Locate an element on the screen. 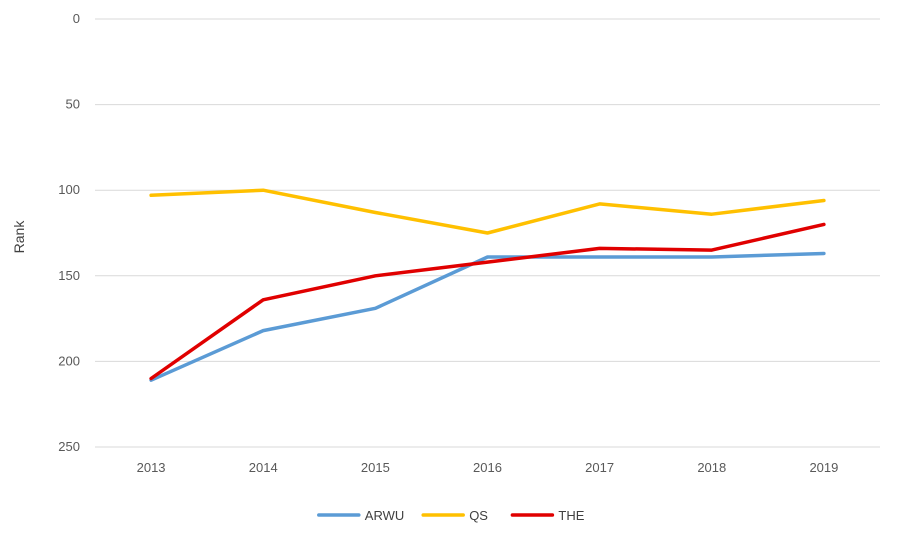  x-tick-label-2014: 2014 is located at coordinates (263, 467).